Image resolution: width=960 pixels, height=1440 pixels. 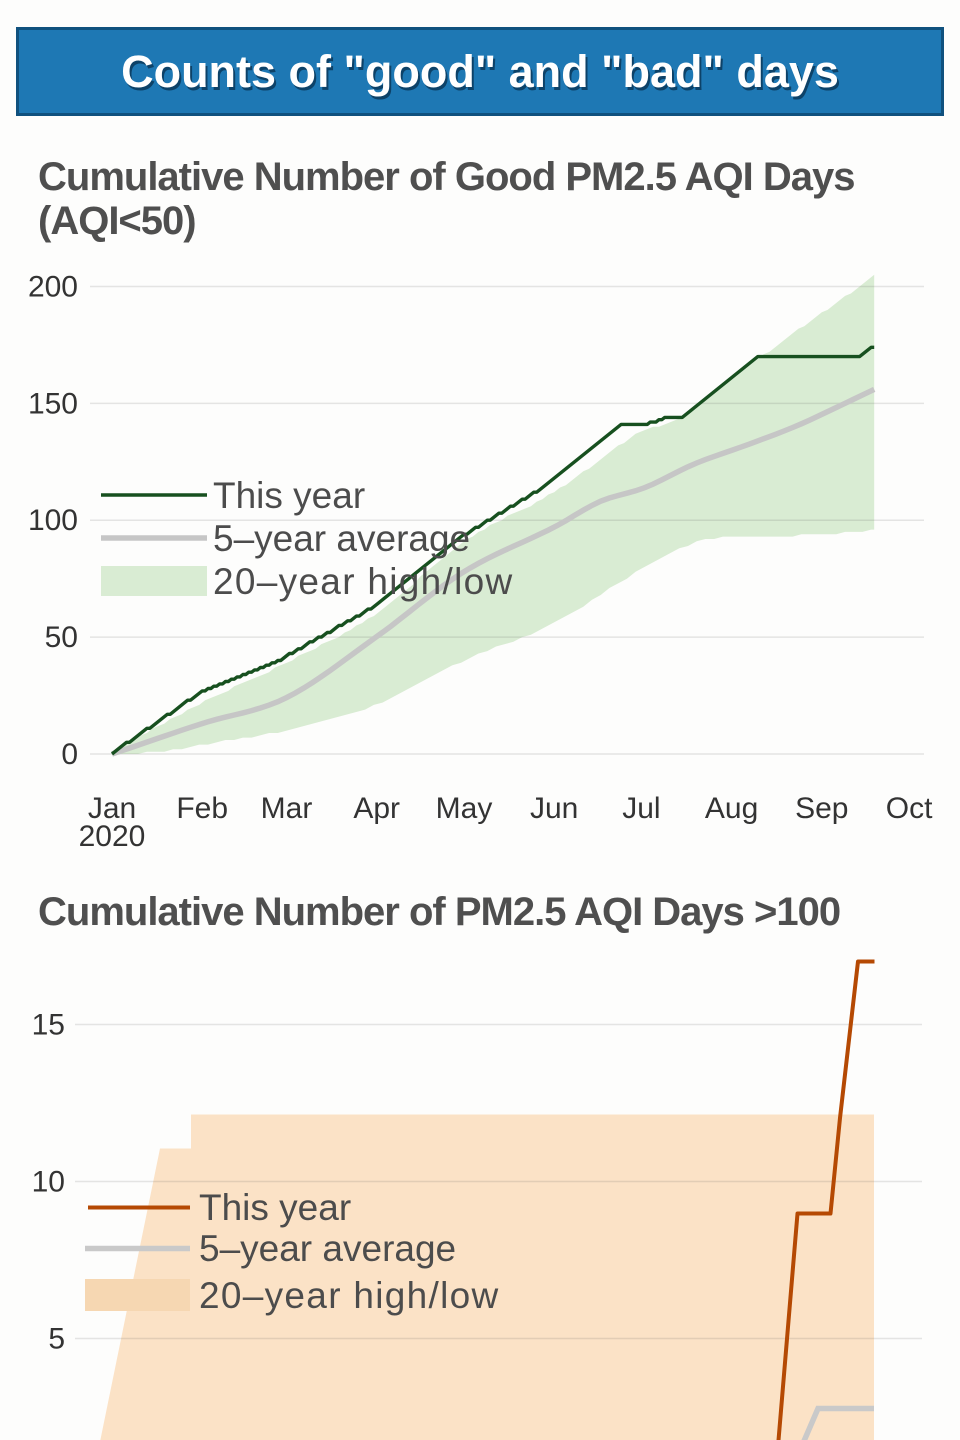 I want to click on svg-text: Jul, so click(x=641, y=808).